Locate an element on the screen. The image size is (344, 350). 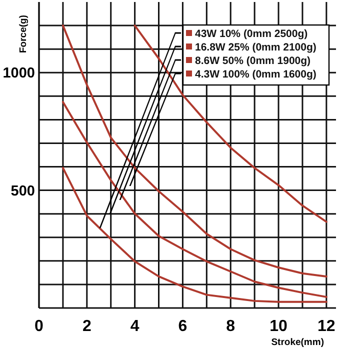
x-tick-label: 8 is located at coordinates (231, 326).